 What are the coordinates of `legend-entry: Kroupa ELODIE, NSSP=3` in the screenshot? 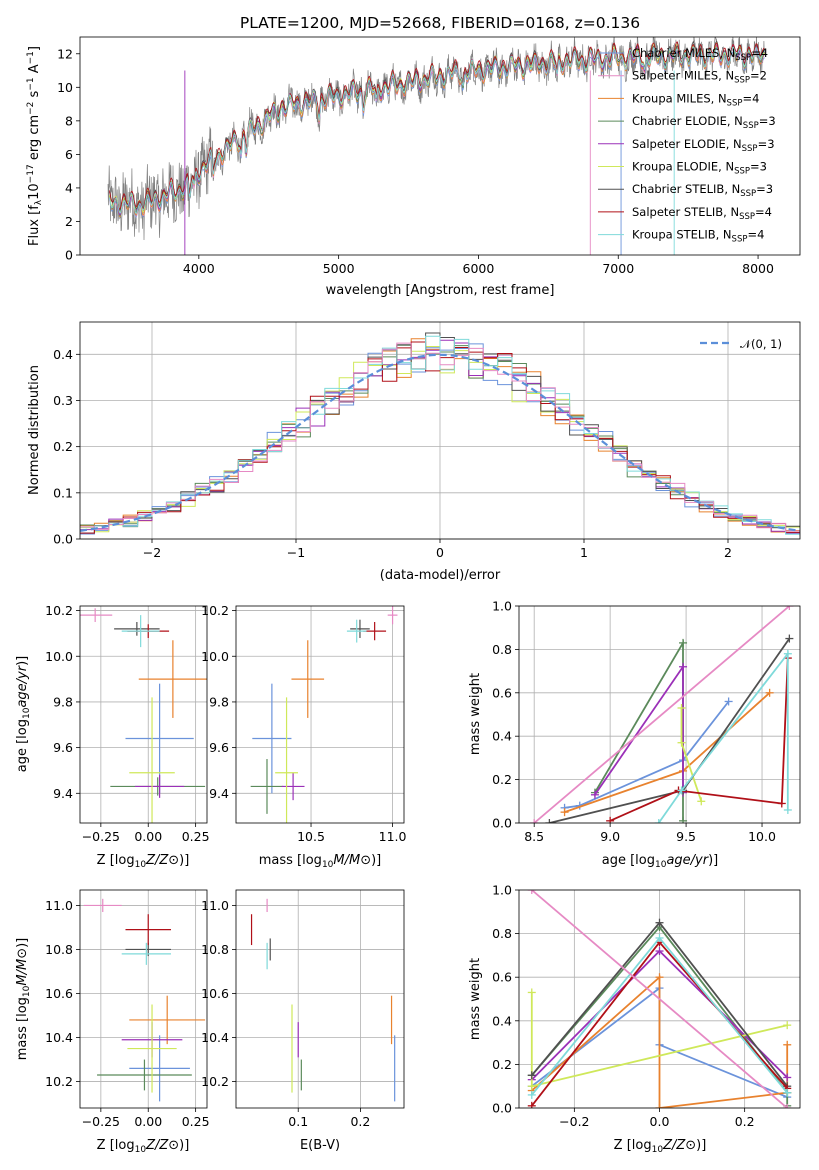 It's located at (699, 168).